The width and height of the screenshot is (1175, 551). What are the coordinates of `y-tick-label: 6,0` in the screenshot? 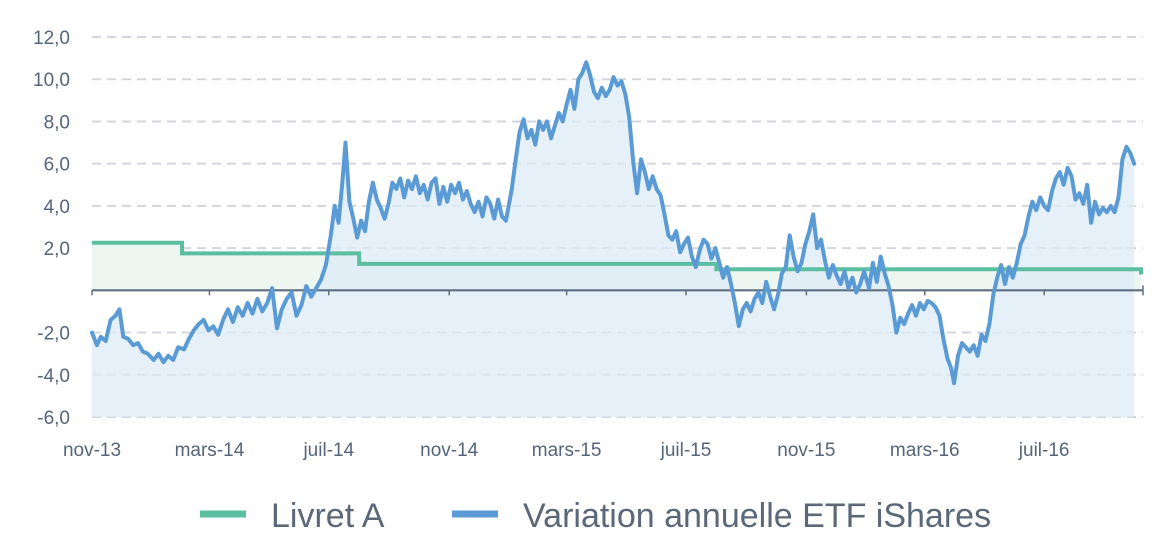 It's located at (57, 165).